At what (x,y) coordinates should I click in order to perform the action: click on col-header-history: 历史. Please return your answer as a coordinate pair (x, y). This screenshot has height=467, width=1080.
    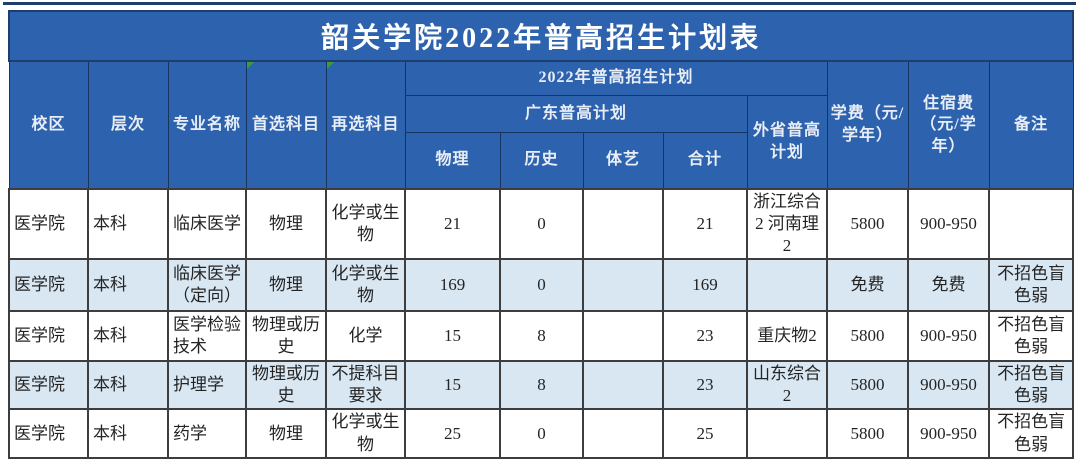
    Looking at the image, I should click on (541, 160).